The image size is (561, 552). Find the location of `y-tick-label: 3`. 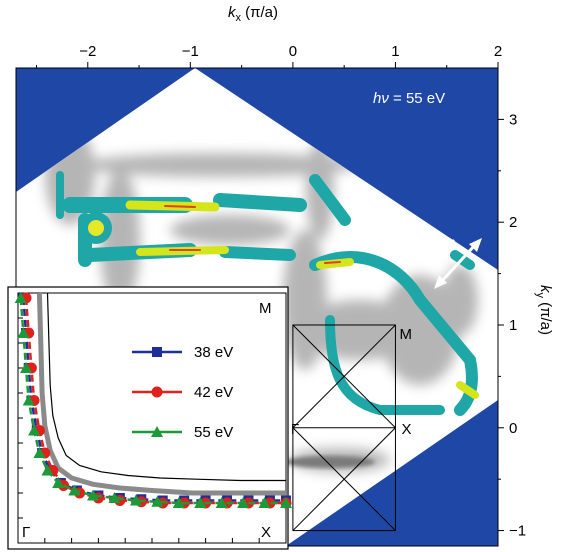

y-tick-label: 3 is located at coordinates (513, 119).